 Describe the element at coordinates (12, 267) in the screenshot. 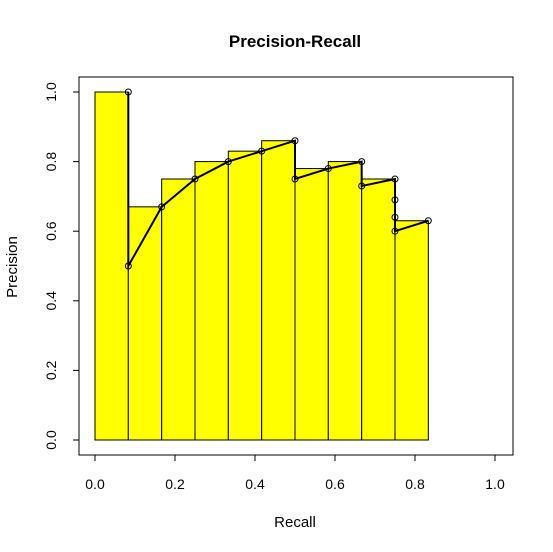

I see `y-axis-label: Precision` at that location.